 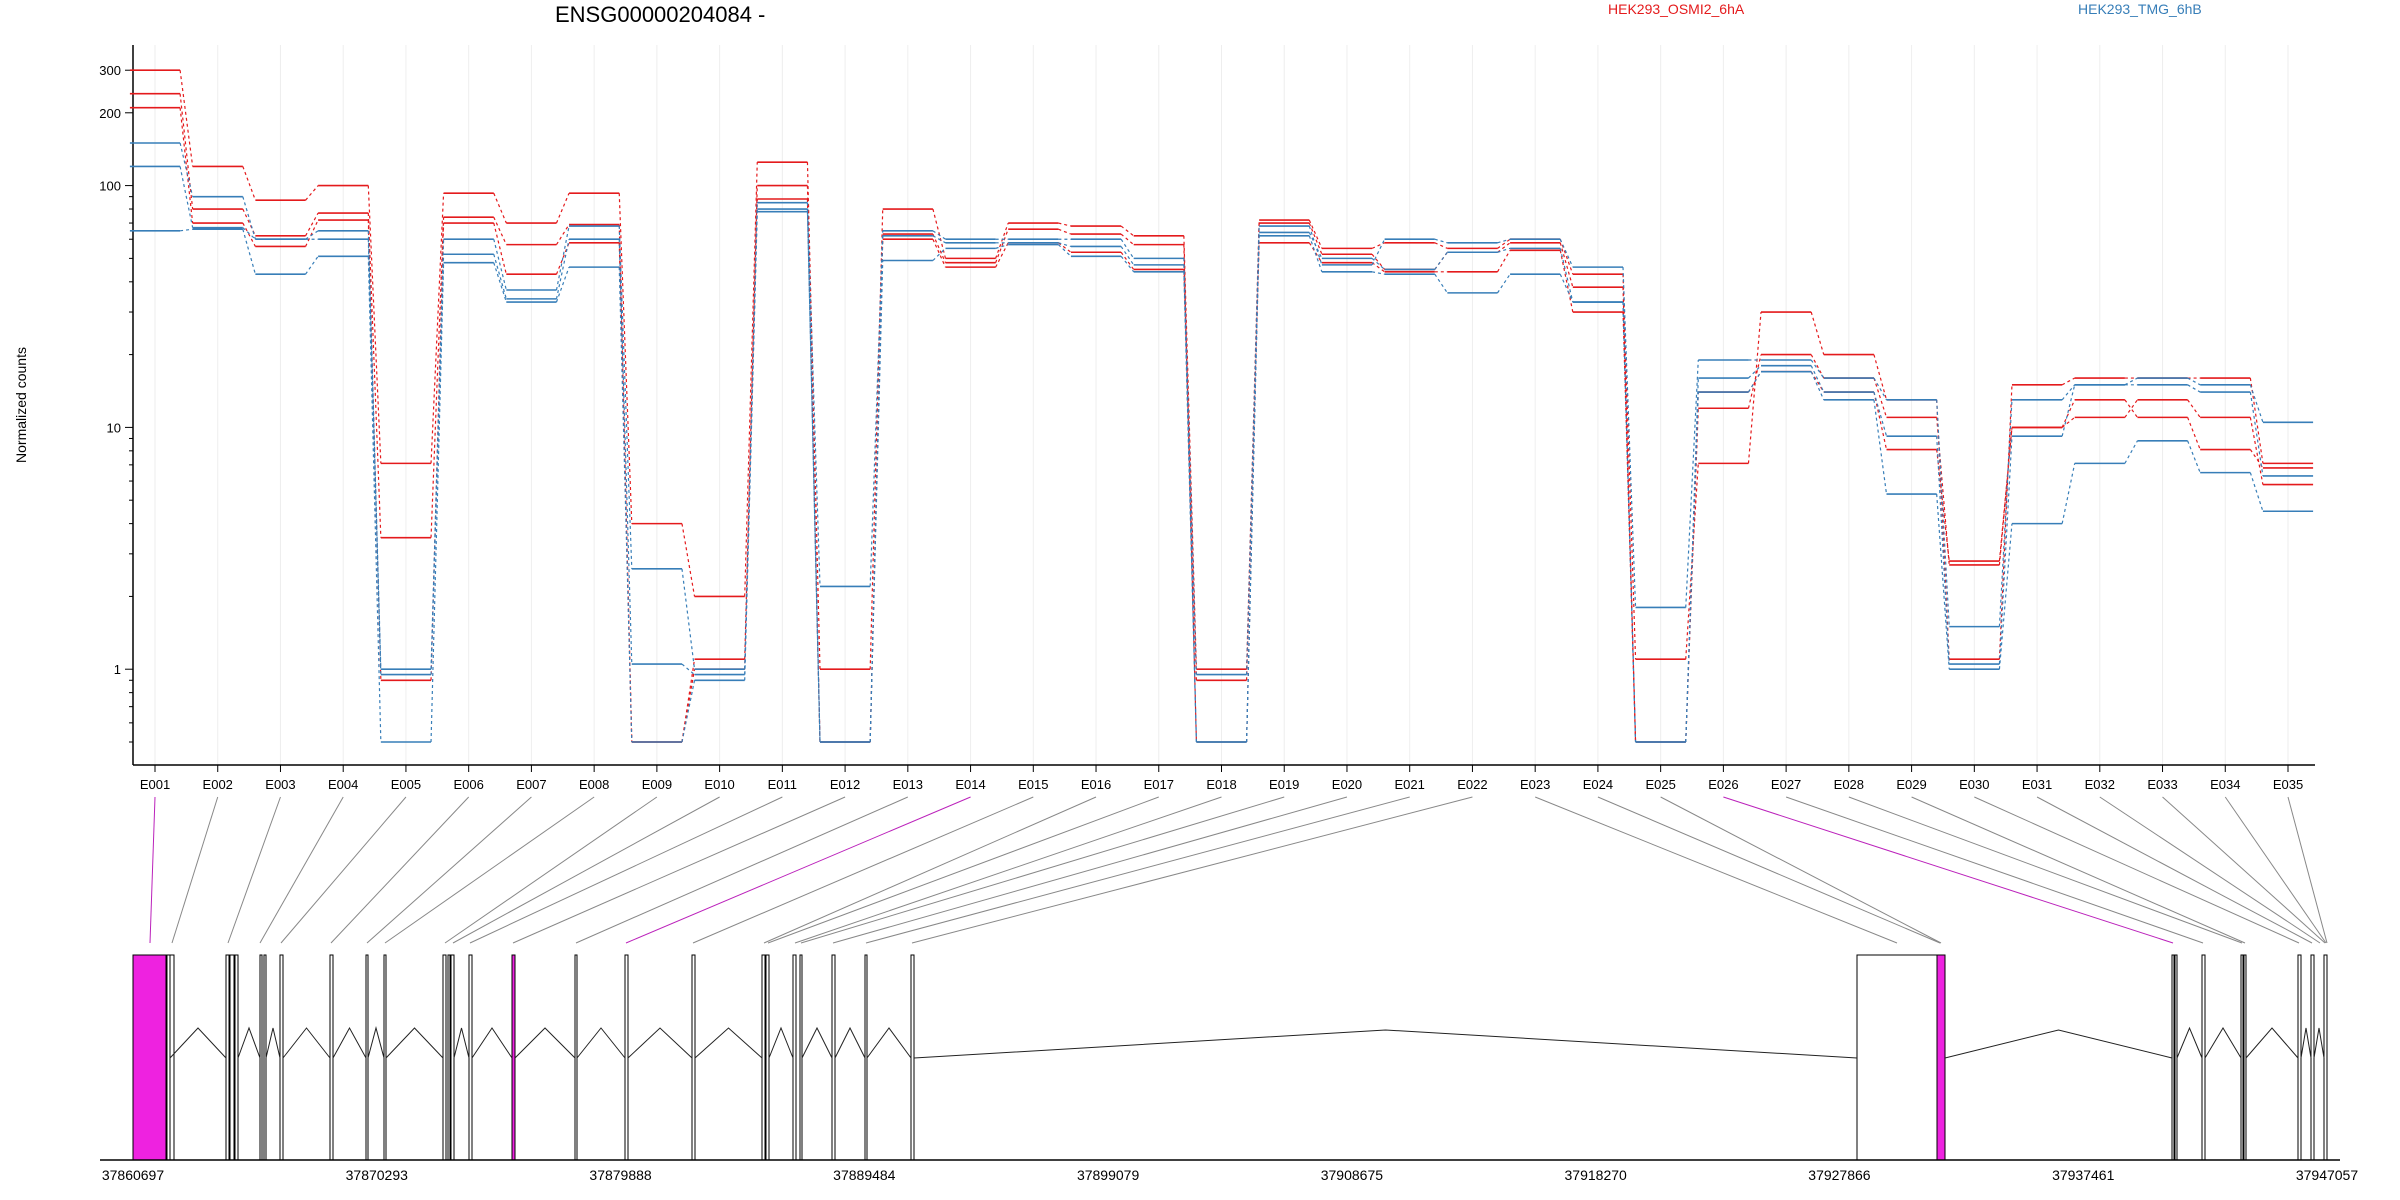 What do you see at coordinates (660, 14) in the screenshot?
I see `chart-title: ENSG00000204084 -` at bounding box center [660, 14].